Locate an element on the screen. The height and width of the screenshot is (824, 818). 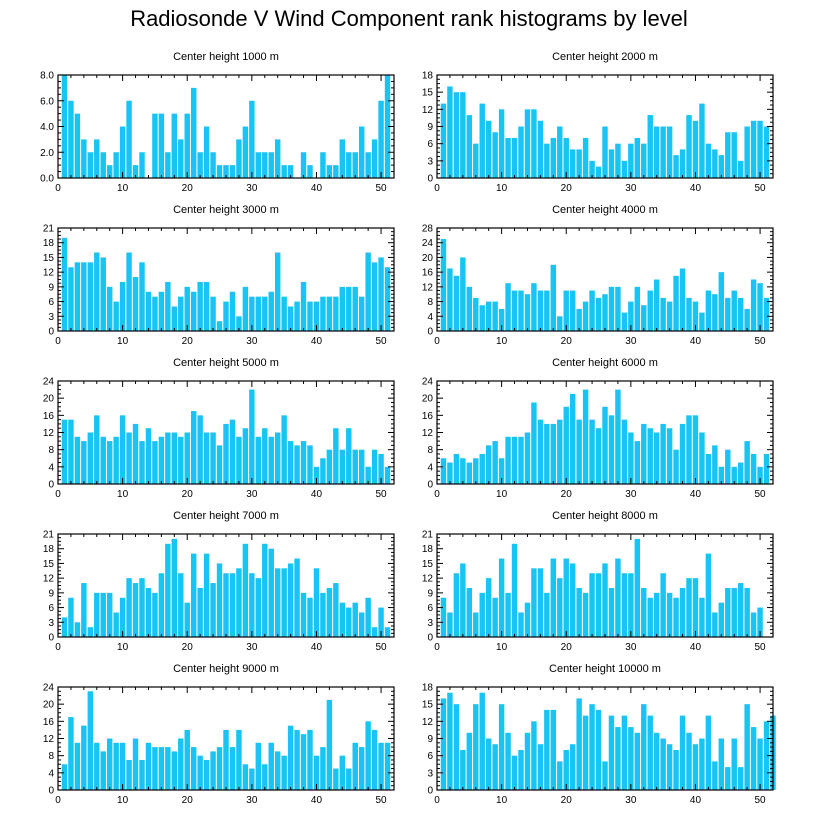
x-tick-label: 10 is located at coordinates (123, 188).